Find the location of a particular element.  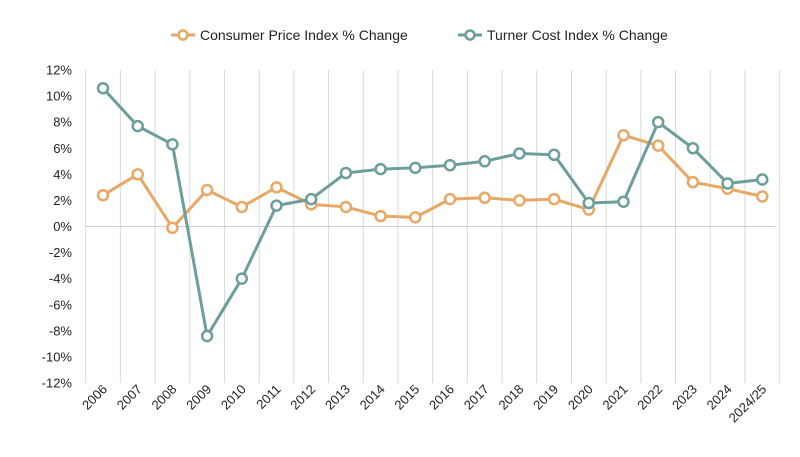

x-tick-label: 2013 is located at coordinates (337, 397).